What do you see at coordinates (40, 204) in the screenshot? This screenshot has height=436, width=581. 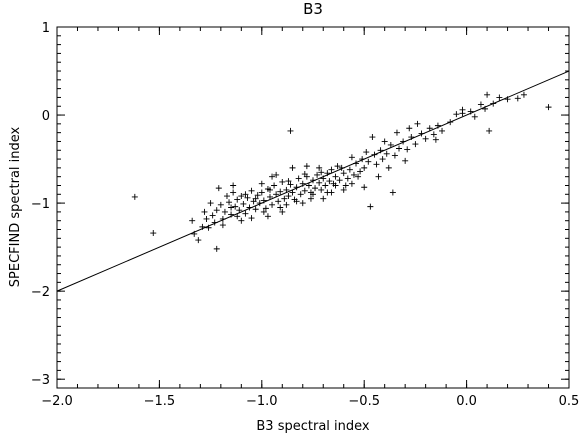 I see `y-tick-label: −1` at bounding box center [40, 204].